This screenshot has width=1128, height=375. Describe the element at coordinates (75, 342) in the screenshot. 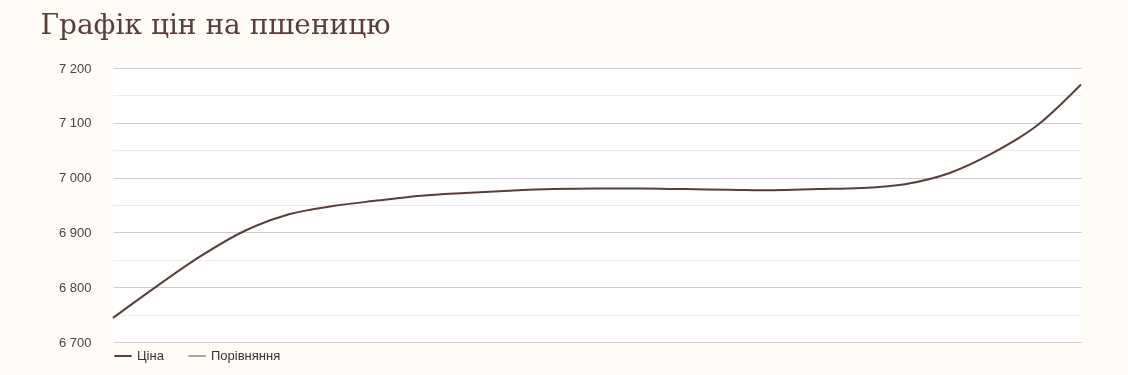

I see `y-tick-label: 6 700` at that location.